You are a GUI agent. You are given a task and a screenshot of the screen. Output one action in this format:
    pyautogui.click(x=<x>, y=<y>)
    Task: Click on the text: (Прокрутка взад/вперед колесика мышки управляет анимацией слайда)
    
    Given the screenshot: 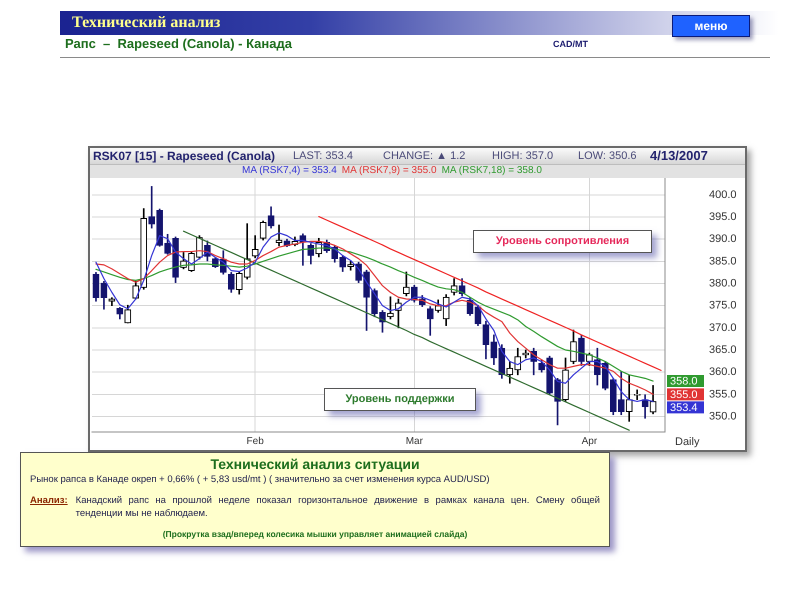 What is the action you would take?
    pyautogui.click(x=315, y=534)
    